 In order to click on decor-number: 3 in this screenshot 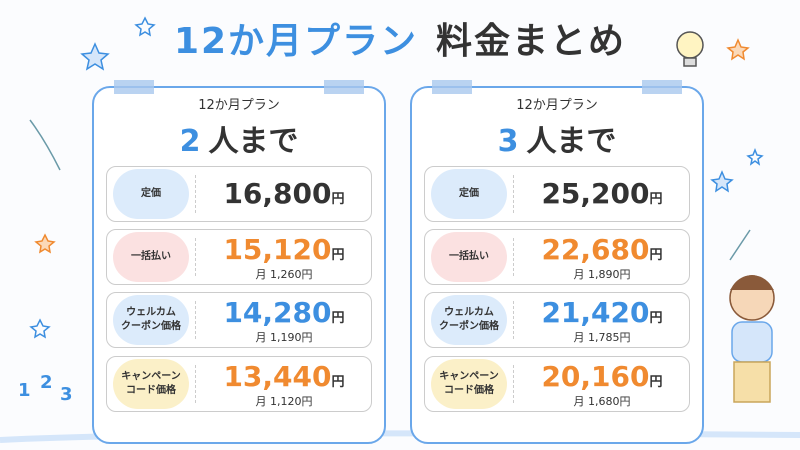, I will do `click(66, 394)`.